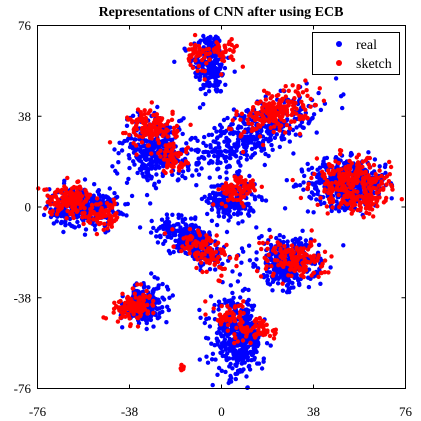 This screenshot has height=421, width=421. I want to click on legend-marker-real, so click(339, 44).